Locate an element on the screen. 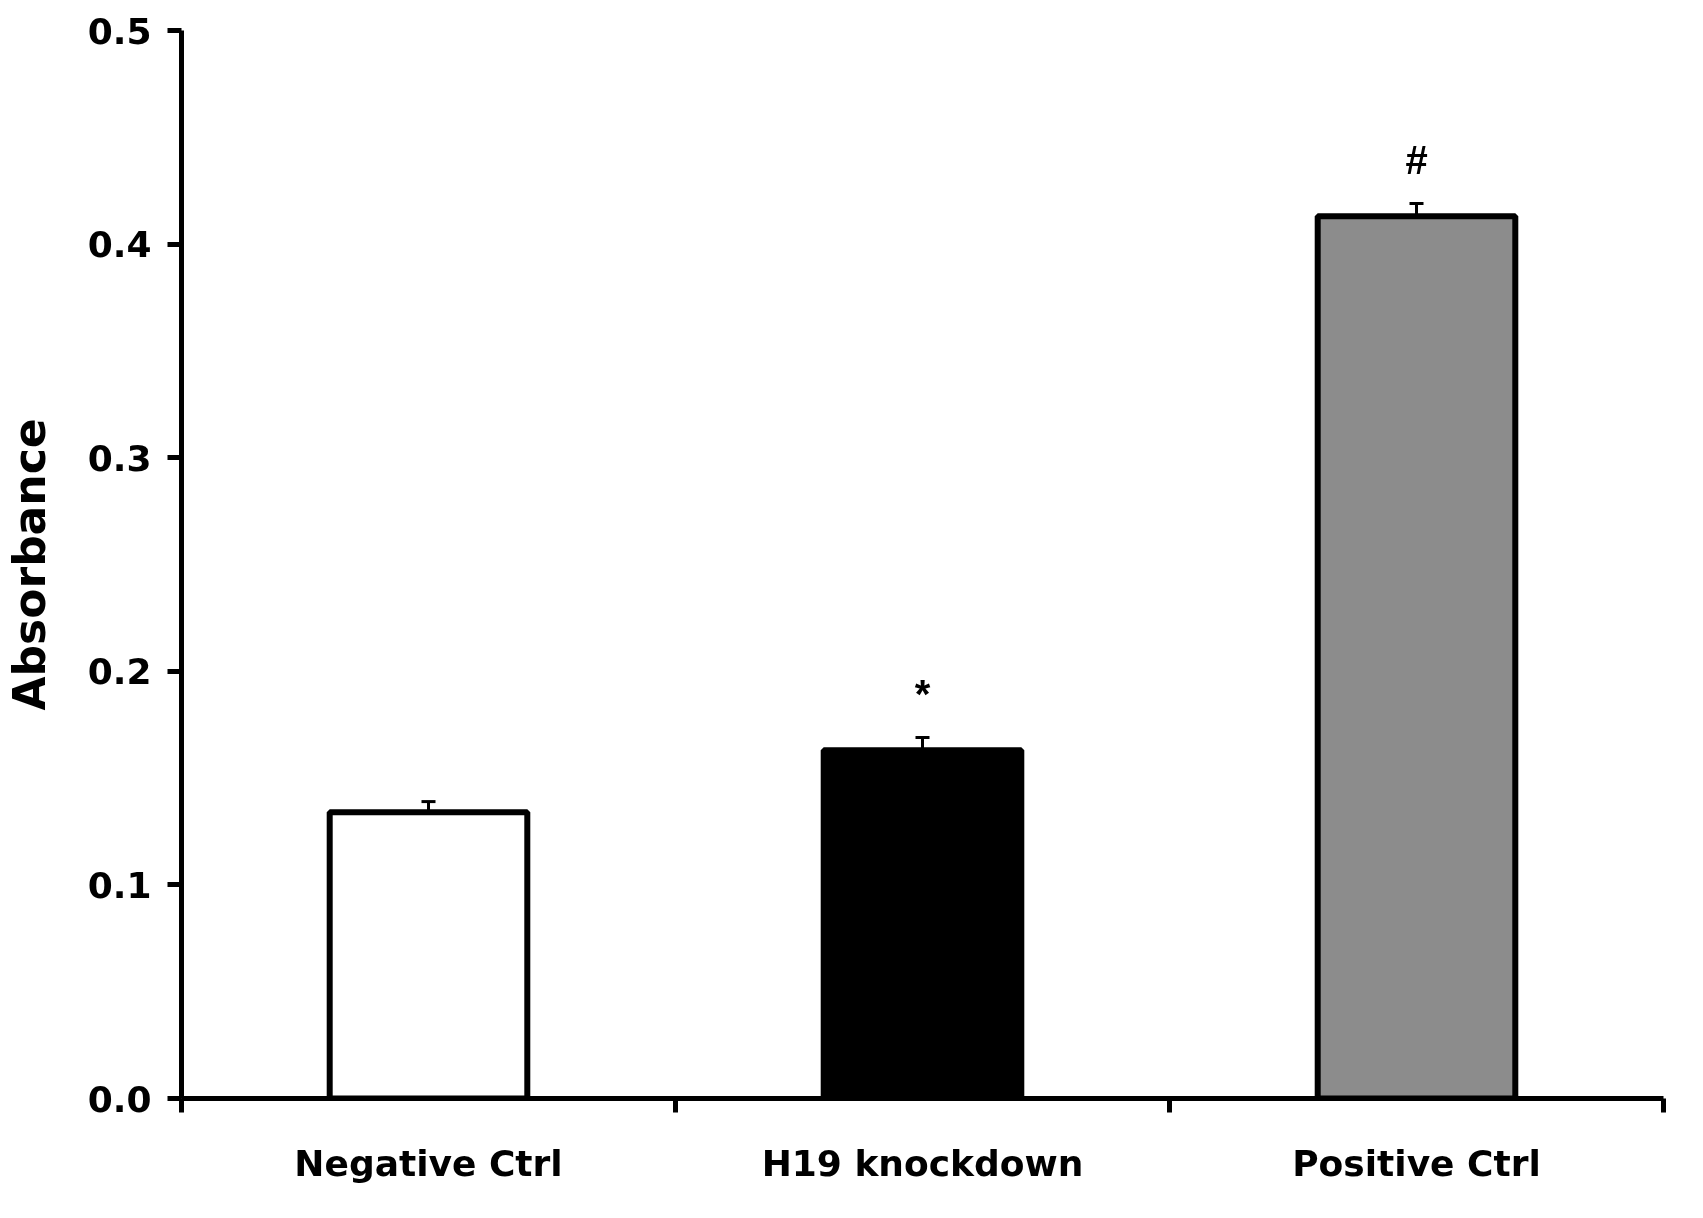 This screenshot has height=1218, width=1703. y-tick-label: 0.4 is located at coordinates (119, 245).